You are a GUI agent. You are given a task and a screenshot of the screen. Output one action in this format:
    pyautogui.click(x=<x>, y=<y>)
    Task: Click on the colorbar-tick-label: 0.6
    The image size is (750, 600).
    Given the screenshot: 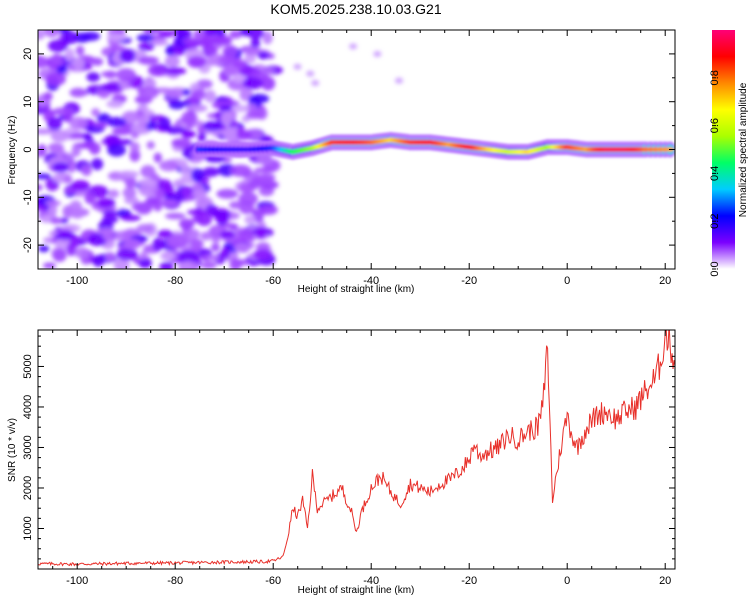 What is the action you would take?
    pyautogui.click(x=715, y=125)
    